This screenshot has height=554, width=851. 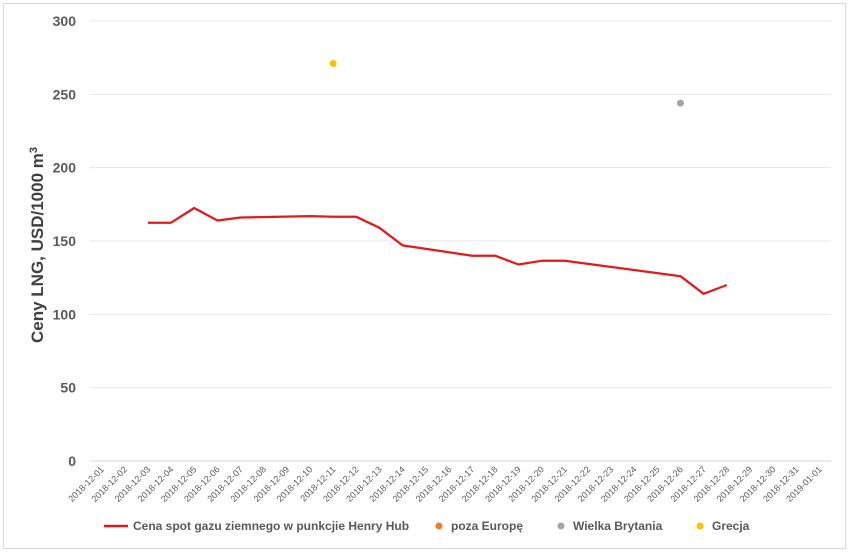 What do you see at coordinates (731, 526) in the screenshot?
I see `legend-label: Grecja` at bounding box center [731, 526].